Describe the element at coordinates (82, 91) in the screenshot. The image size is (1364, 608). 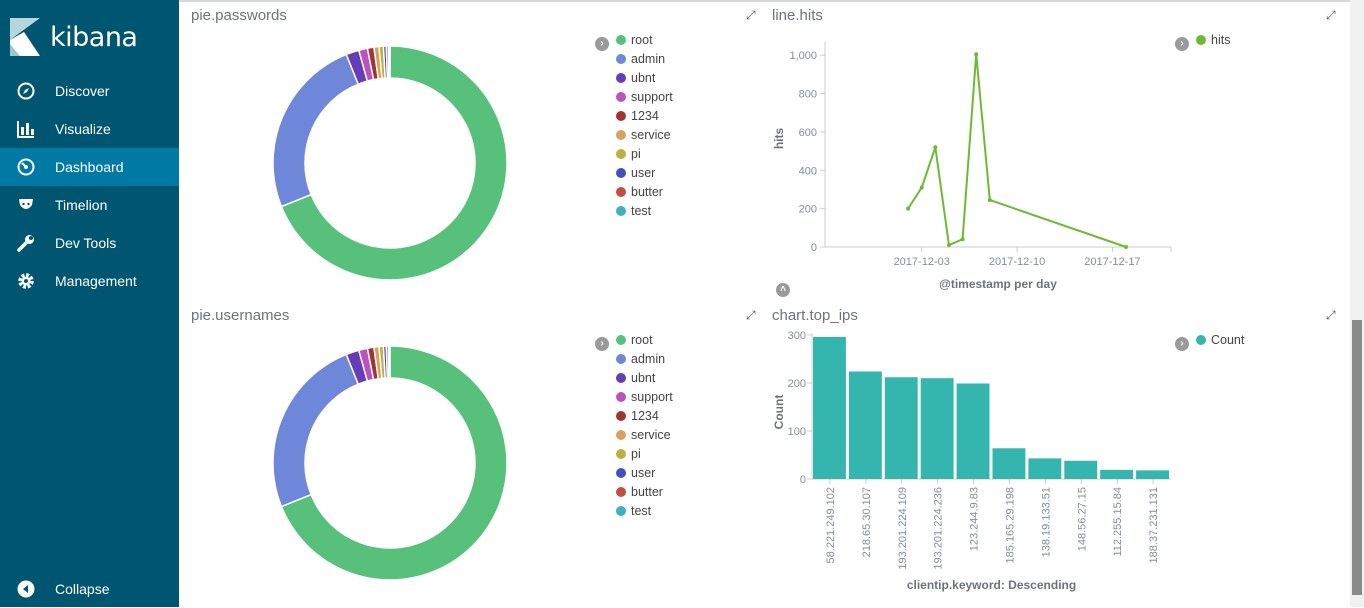
I see `sidebar-item-label: Discover` at that location.